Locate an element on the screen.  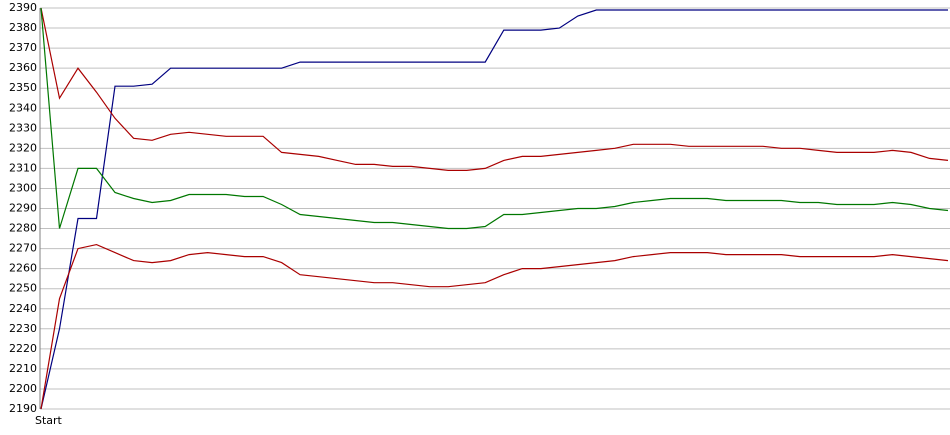
y-tick-label: 2220 is located at coordinates (23, 348).